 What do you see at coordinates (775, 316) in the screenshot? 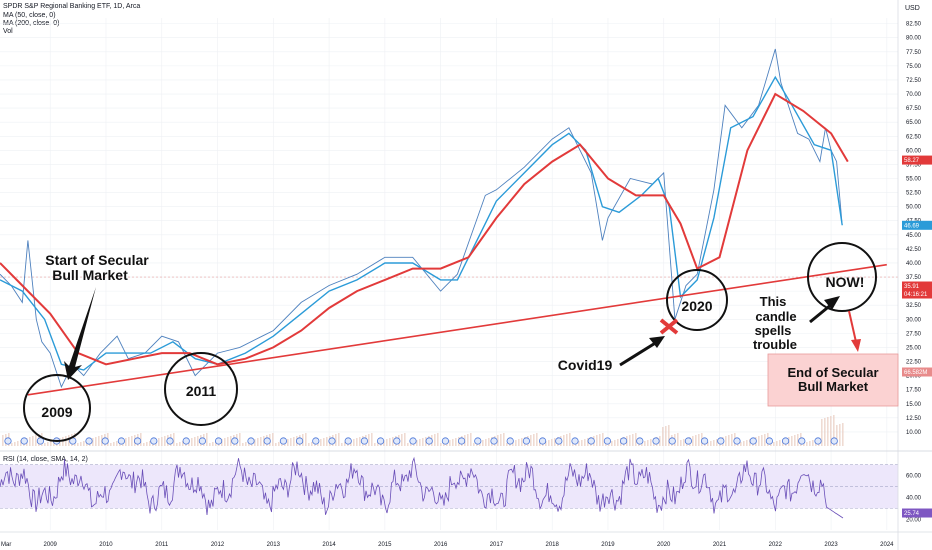
I see `candle-label-line2: candle` at bounding box center [775, 316].